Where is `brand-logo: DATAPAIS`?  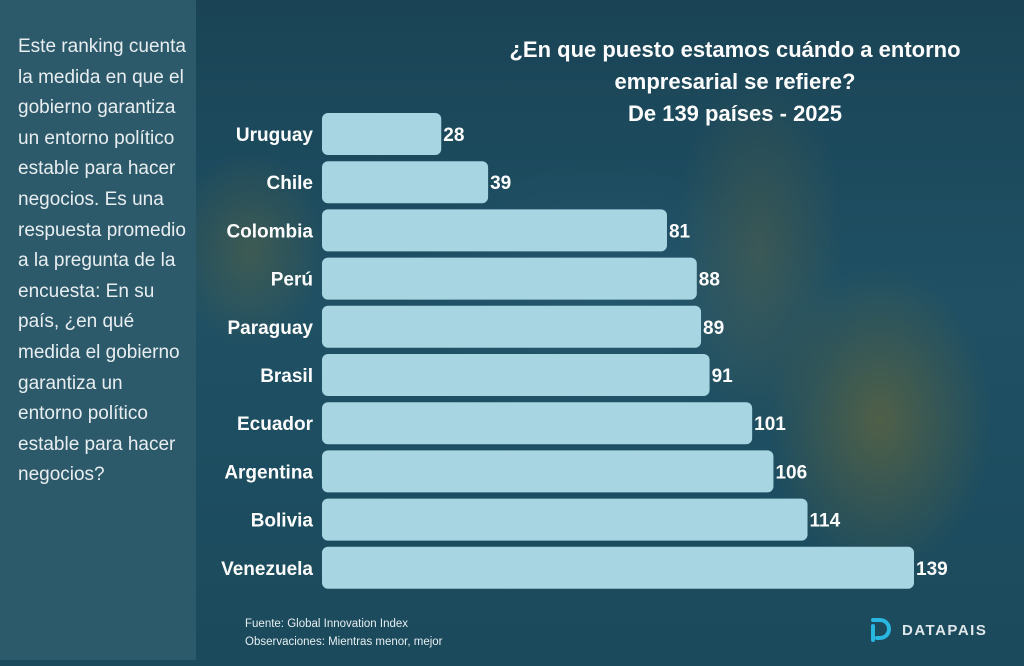
brand-logo: DATAPAIS is located at coordinates (928, 630).